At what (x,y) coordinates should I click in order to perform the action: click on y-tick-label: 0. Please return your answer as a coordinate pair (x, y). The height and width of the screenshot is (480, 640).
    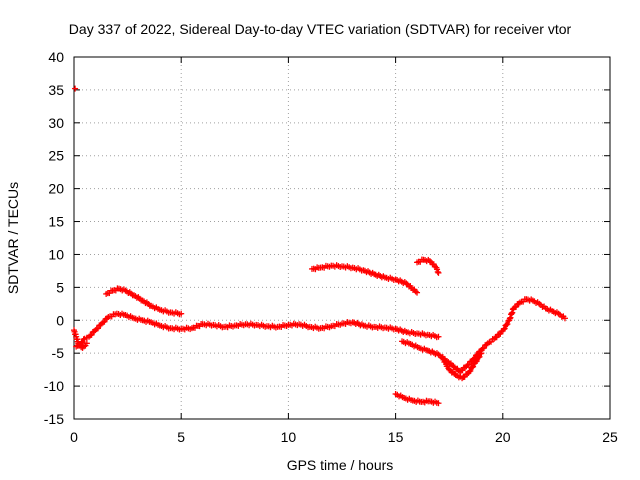
    Looking at the image, I should click on (60, 320).